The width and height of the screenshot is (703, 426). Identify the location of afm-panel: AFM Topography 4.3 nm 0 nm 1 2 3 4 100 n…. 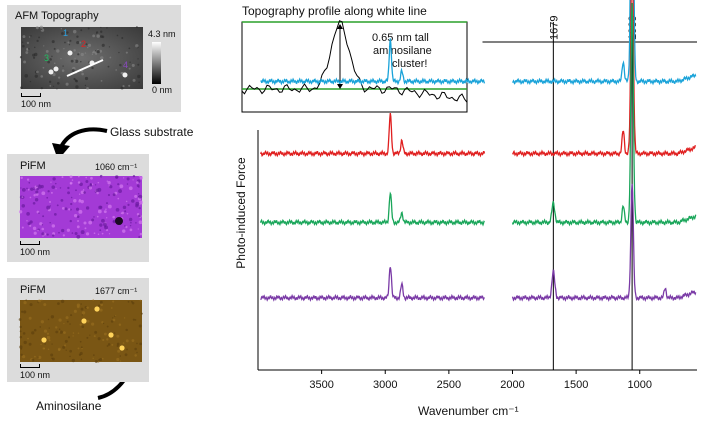
(94, 58).